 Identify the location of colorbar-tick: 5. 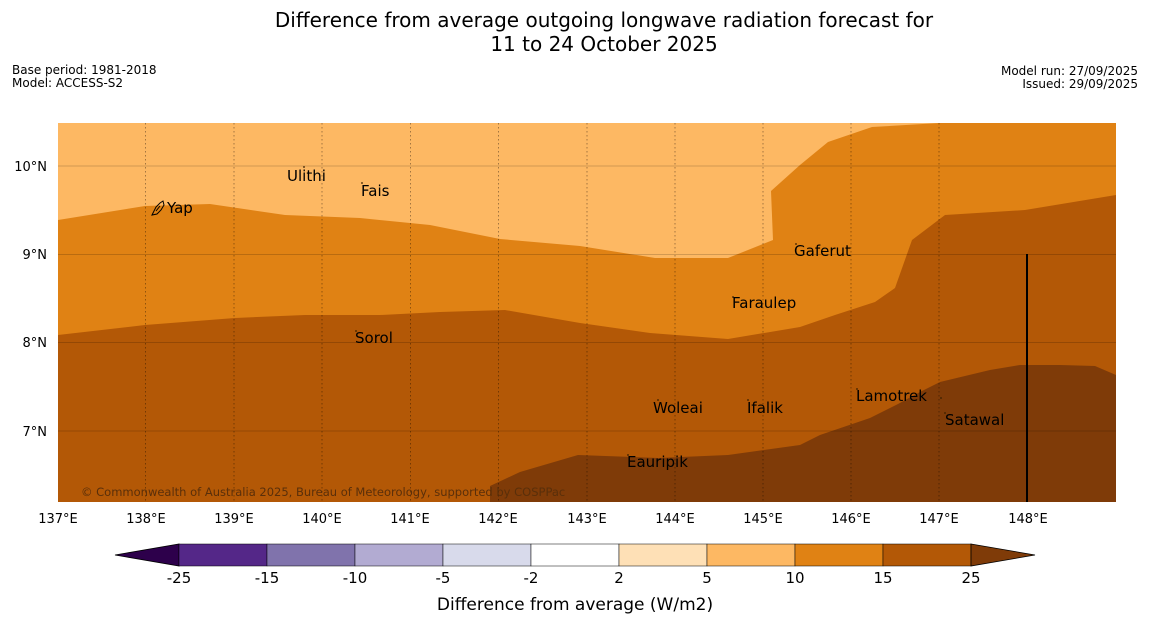
(707, 578).